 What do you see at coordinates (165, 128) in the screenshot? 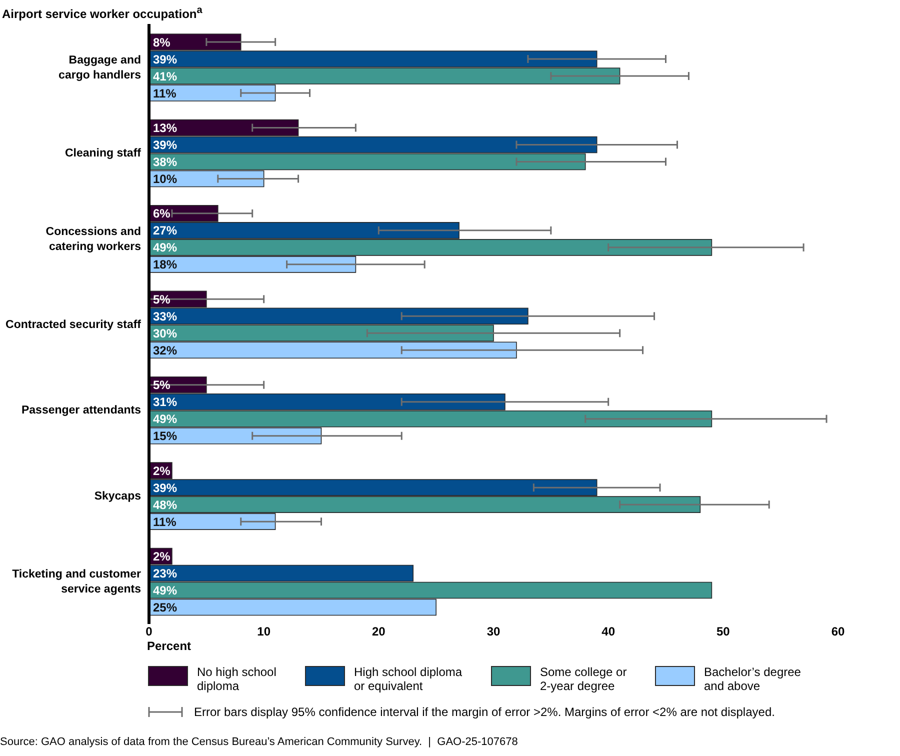
I see `data-label: 13%` at bounding box center [165, 128].